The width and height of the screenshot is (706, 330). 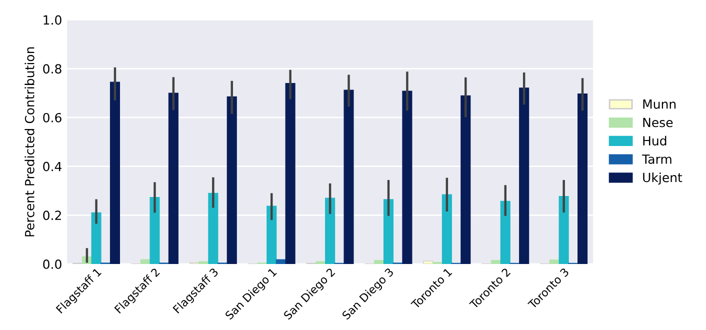 I want to click on legend-label: Tarm, so click(x=657, y=159).